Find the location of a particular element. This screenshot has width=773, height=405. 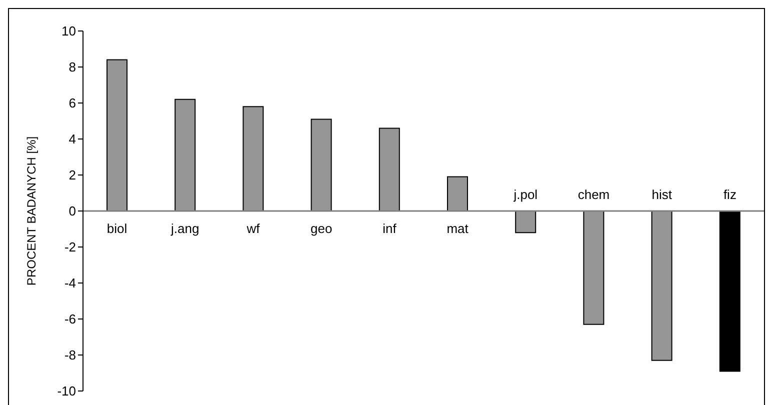

y-tick-label: 8 is located at coordinates (72, 67).